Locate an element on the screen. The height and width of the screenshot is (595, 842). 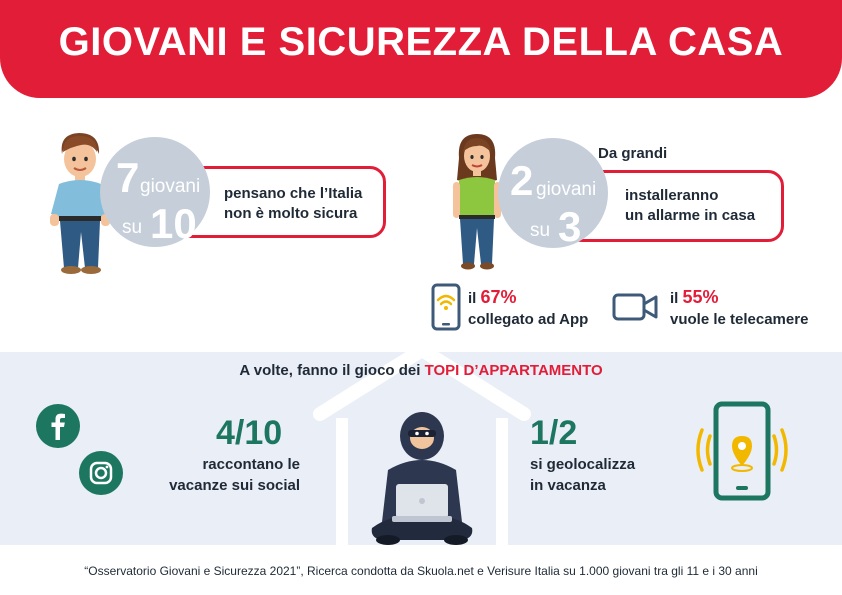
stat1-unit: giovani is located at coordinates (170, 186).